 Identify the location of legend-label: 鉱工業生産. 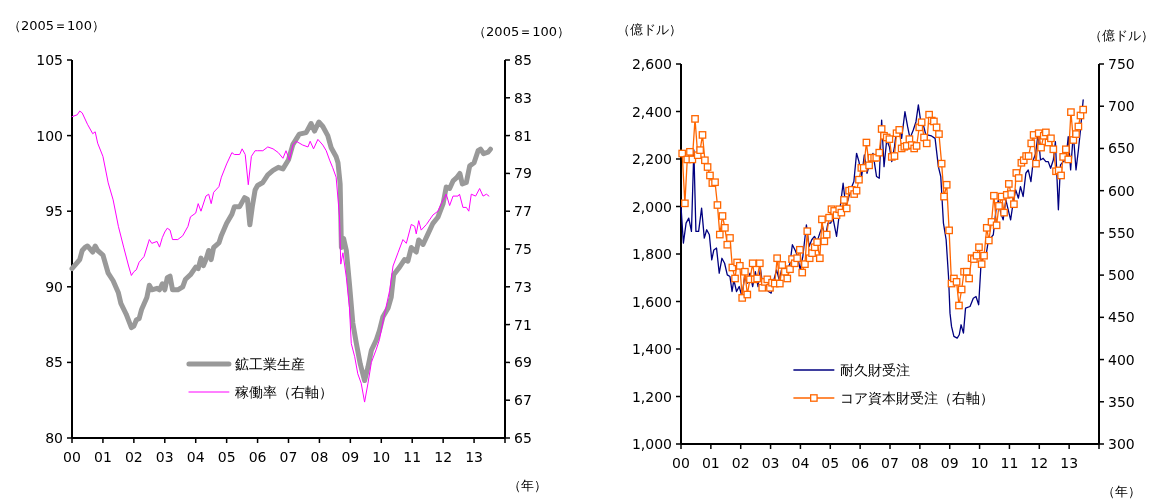
(269, 364).